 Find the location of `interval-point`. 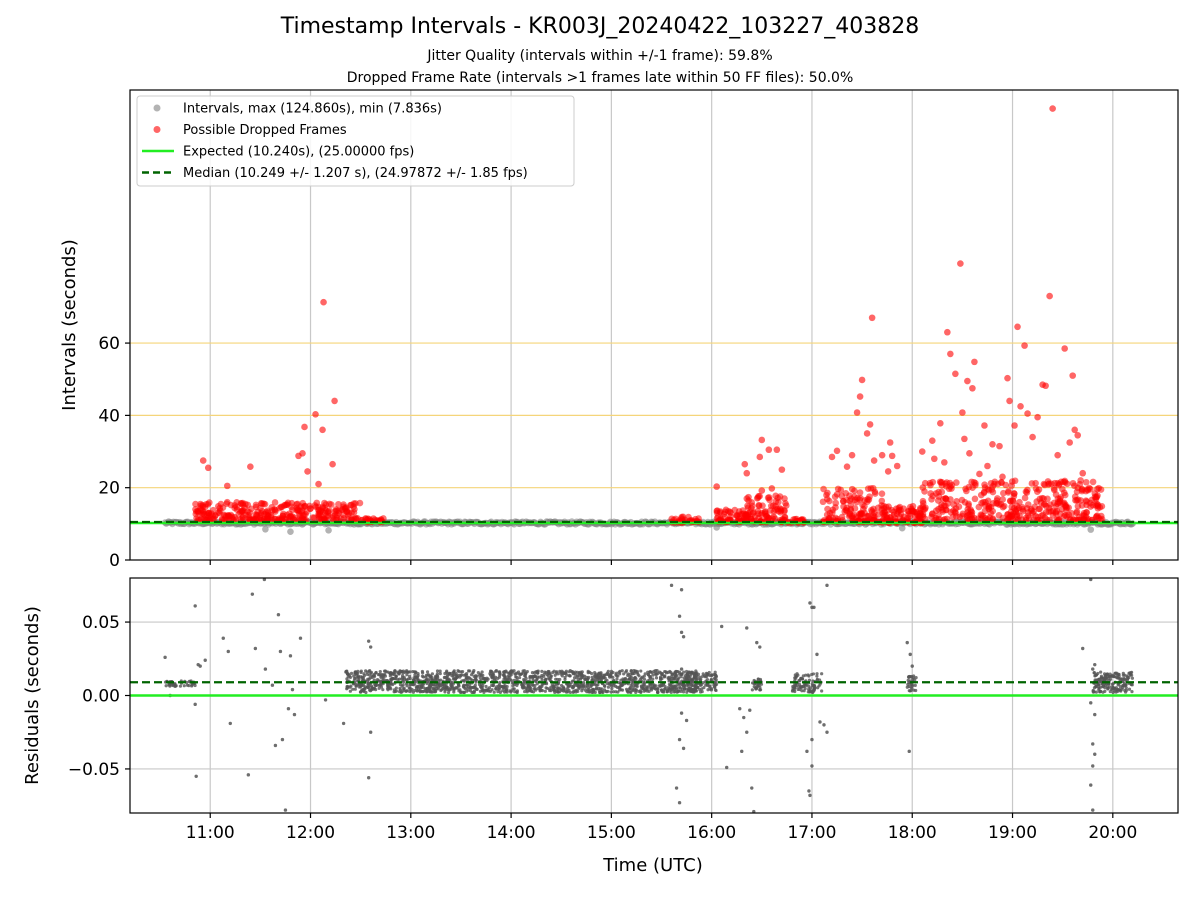

interval-point is located at coordinates (290, 531).